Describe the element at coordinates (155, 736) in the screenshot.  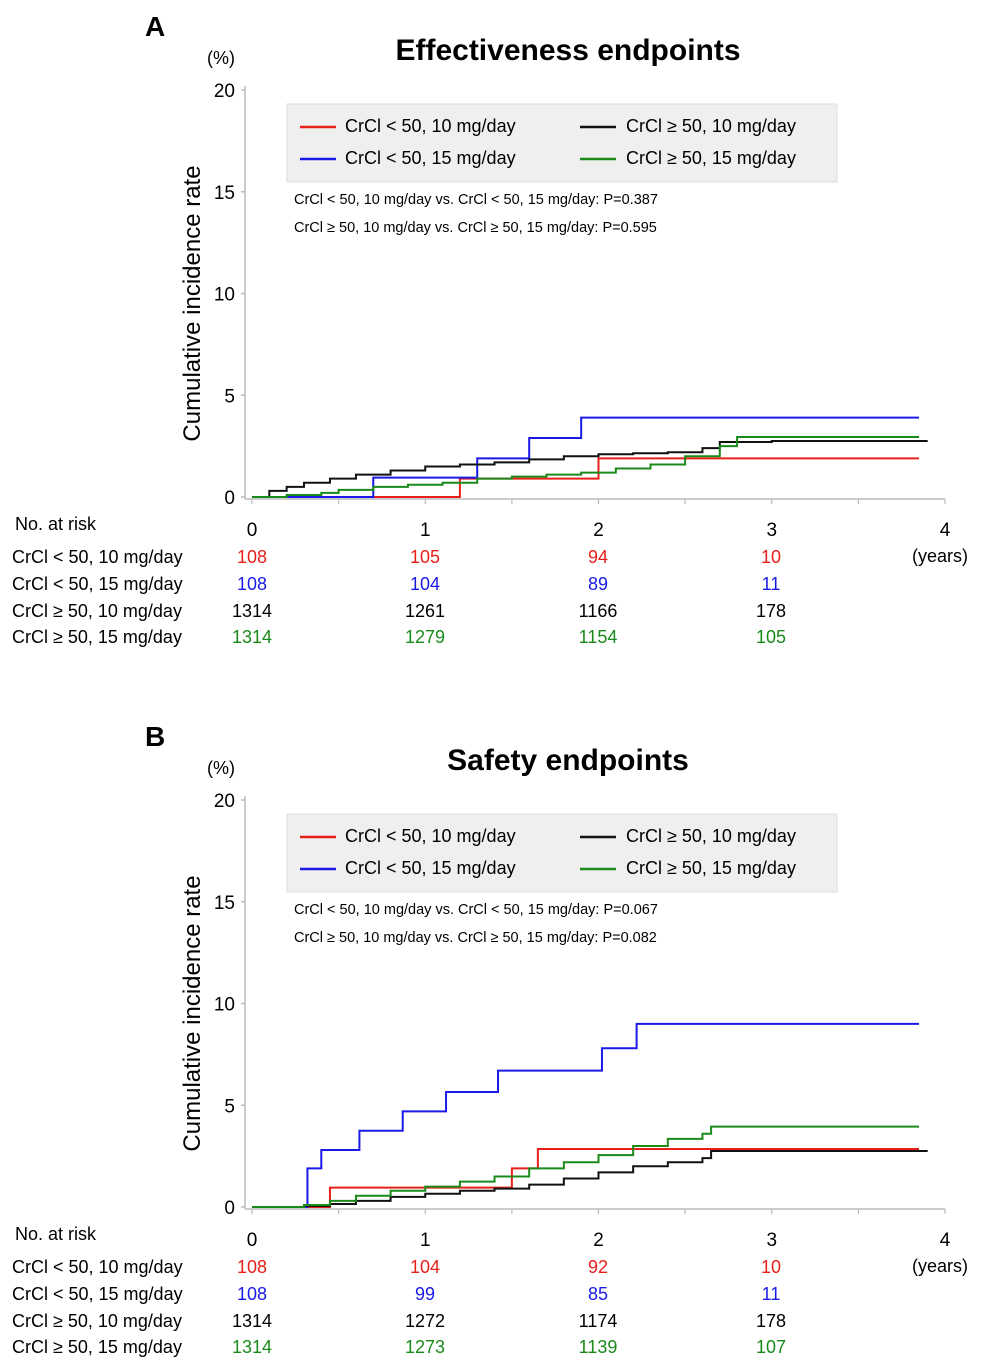
I see `panel-label: B` at that location.